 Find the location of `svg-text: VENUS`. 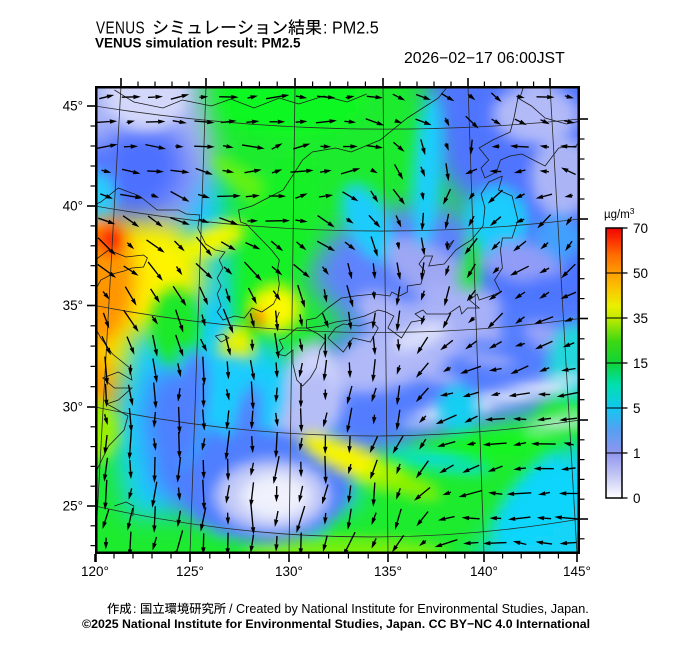

svg-text: VENUS is located at coordinates (120, 28).